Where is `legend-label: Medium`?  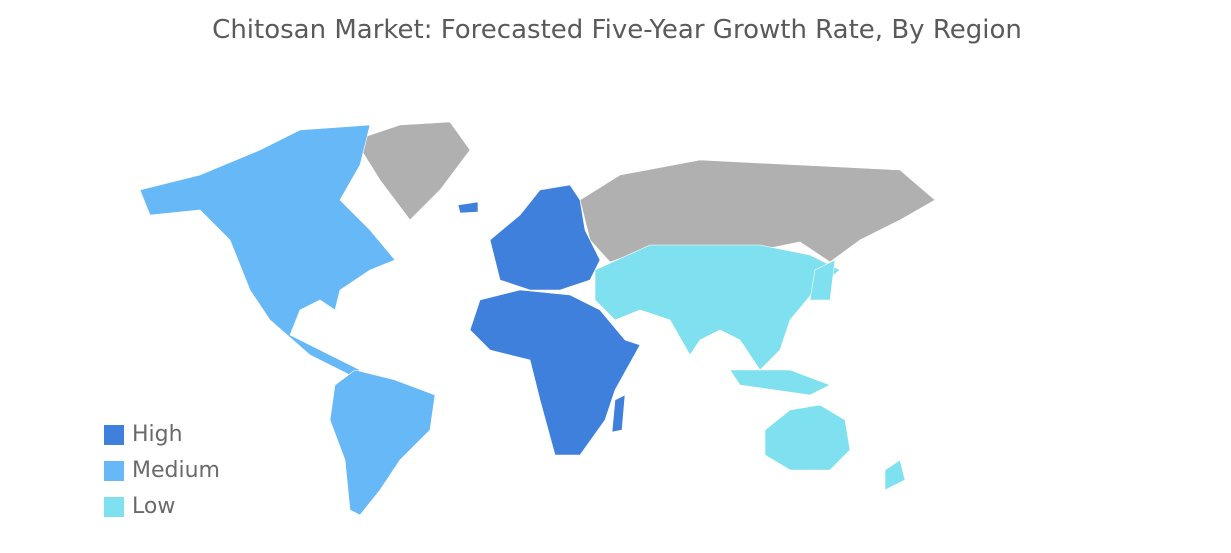
legend-label: Medium is located at coordinates (176, 470).